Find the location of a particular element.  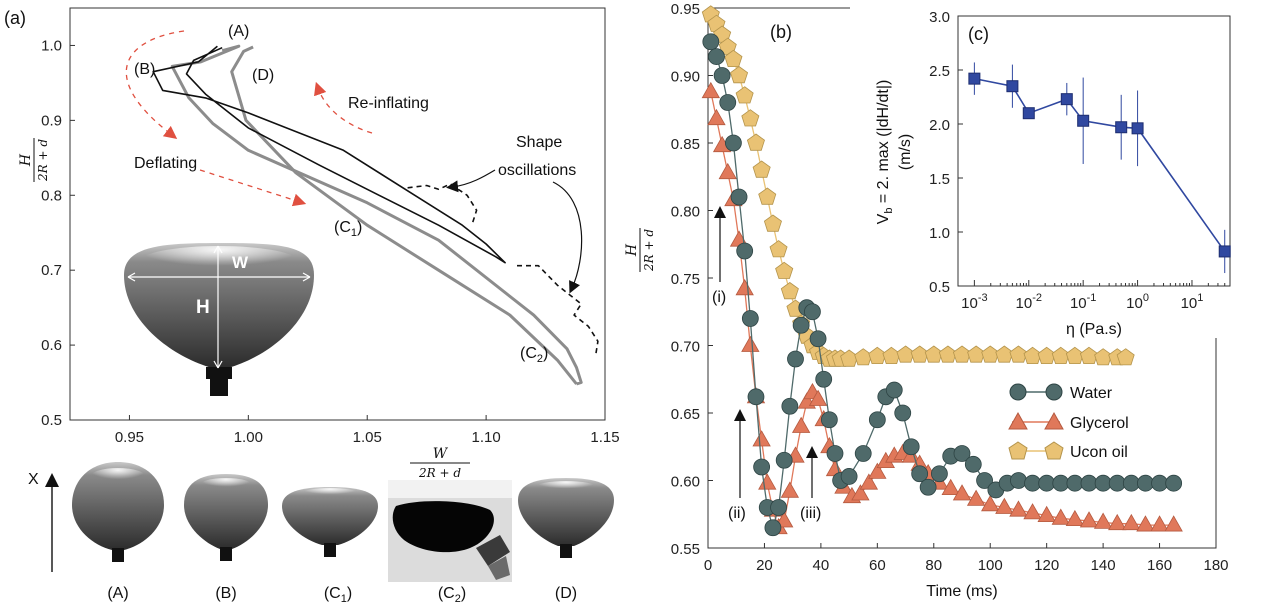

panel-a-ytick-label: 0.9 is located at coordinates (51, 120).